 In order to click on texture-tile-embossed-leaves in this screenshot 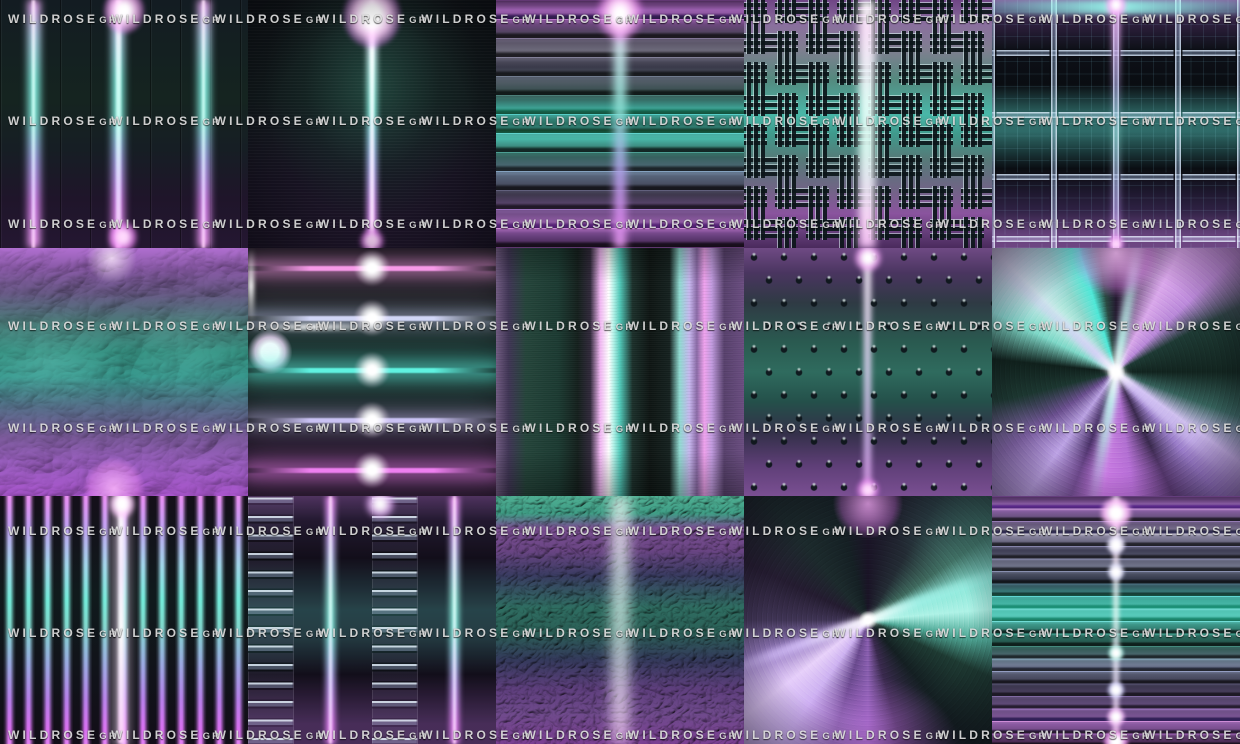, I will do `click(620, 620)`.